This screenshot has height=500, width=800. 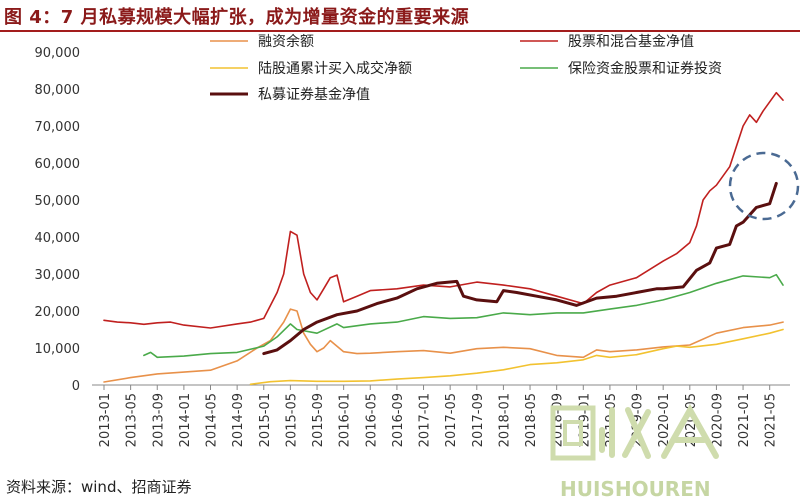 I want to click on legend-label-4: 保险资金股票和证券投资, so click(x=645, y=69).